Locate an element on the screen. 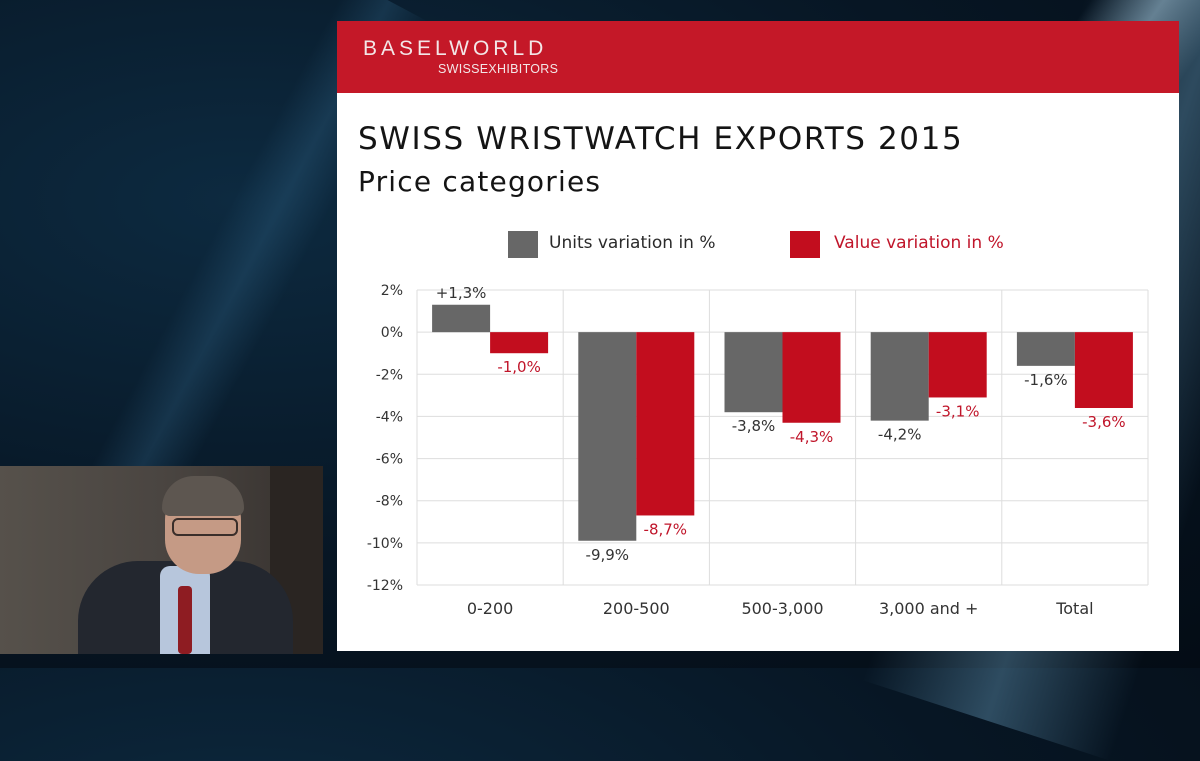 This screenshot has height=761, width=1200. x-category-label: 500-3,000 is located at coordinates (782, 608).